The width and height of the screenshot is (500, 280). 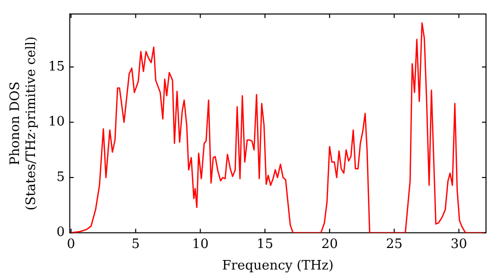 I want to click on y-tick-label: 15, so click(x=56, y=66).